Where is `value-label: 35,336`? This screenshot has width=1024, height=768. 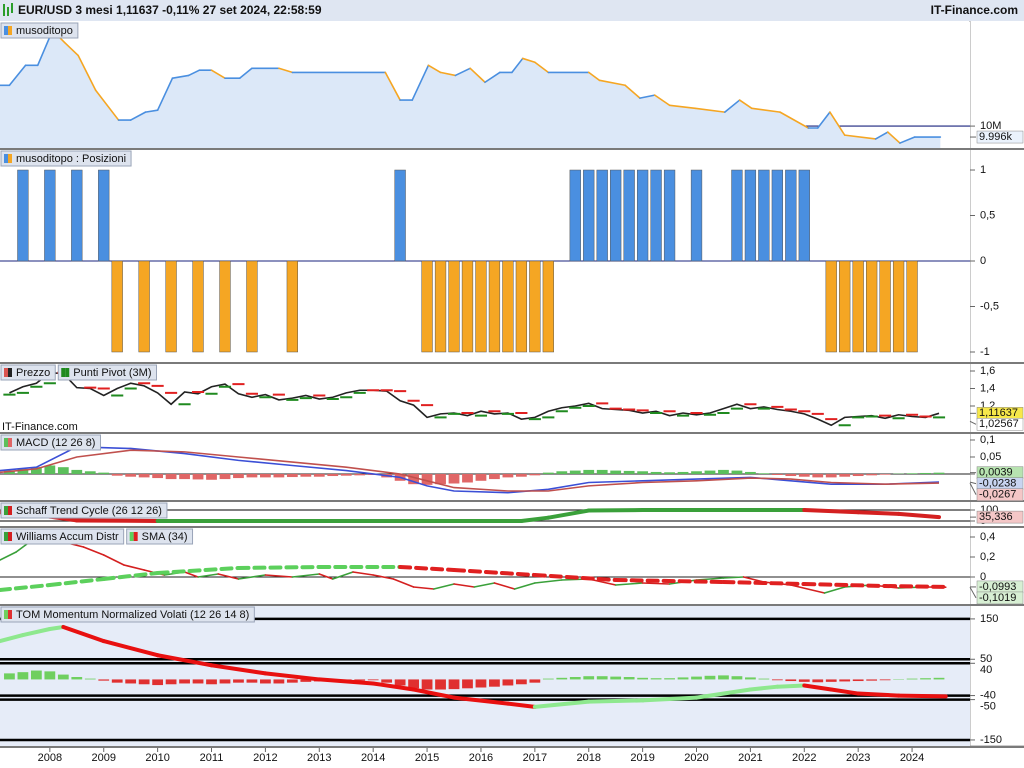
value-label: 35,336 is located at coordinates (996, 517).